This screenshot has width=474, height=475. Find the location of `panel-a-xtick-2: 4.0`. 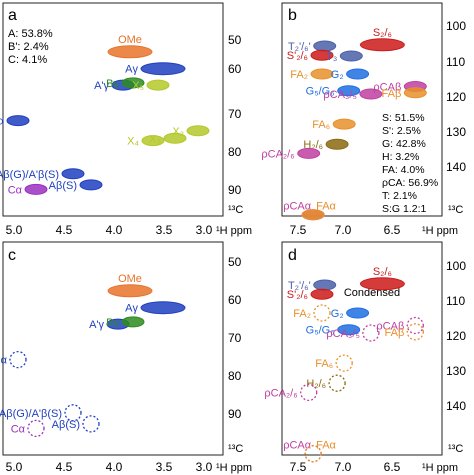

panel-a-xtick-2: 4.0 is located at coordinates (114, 230).